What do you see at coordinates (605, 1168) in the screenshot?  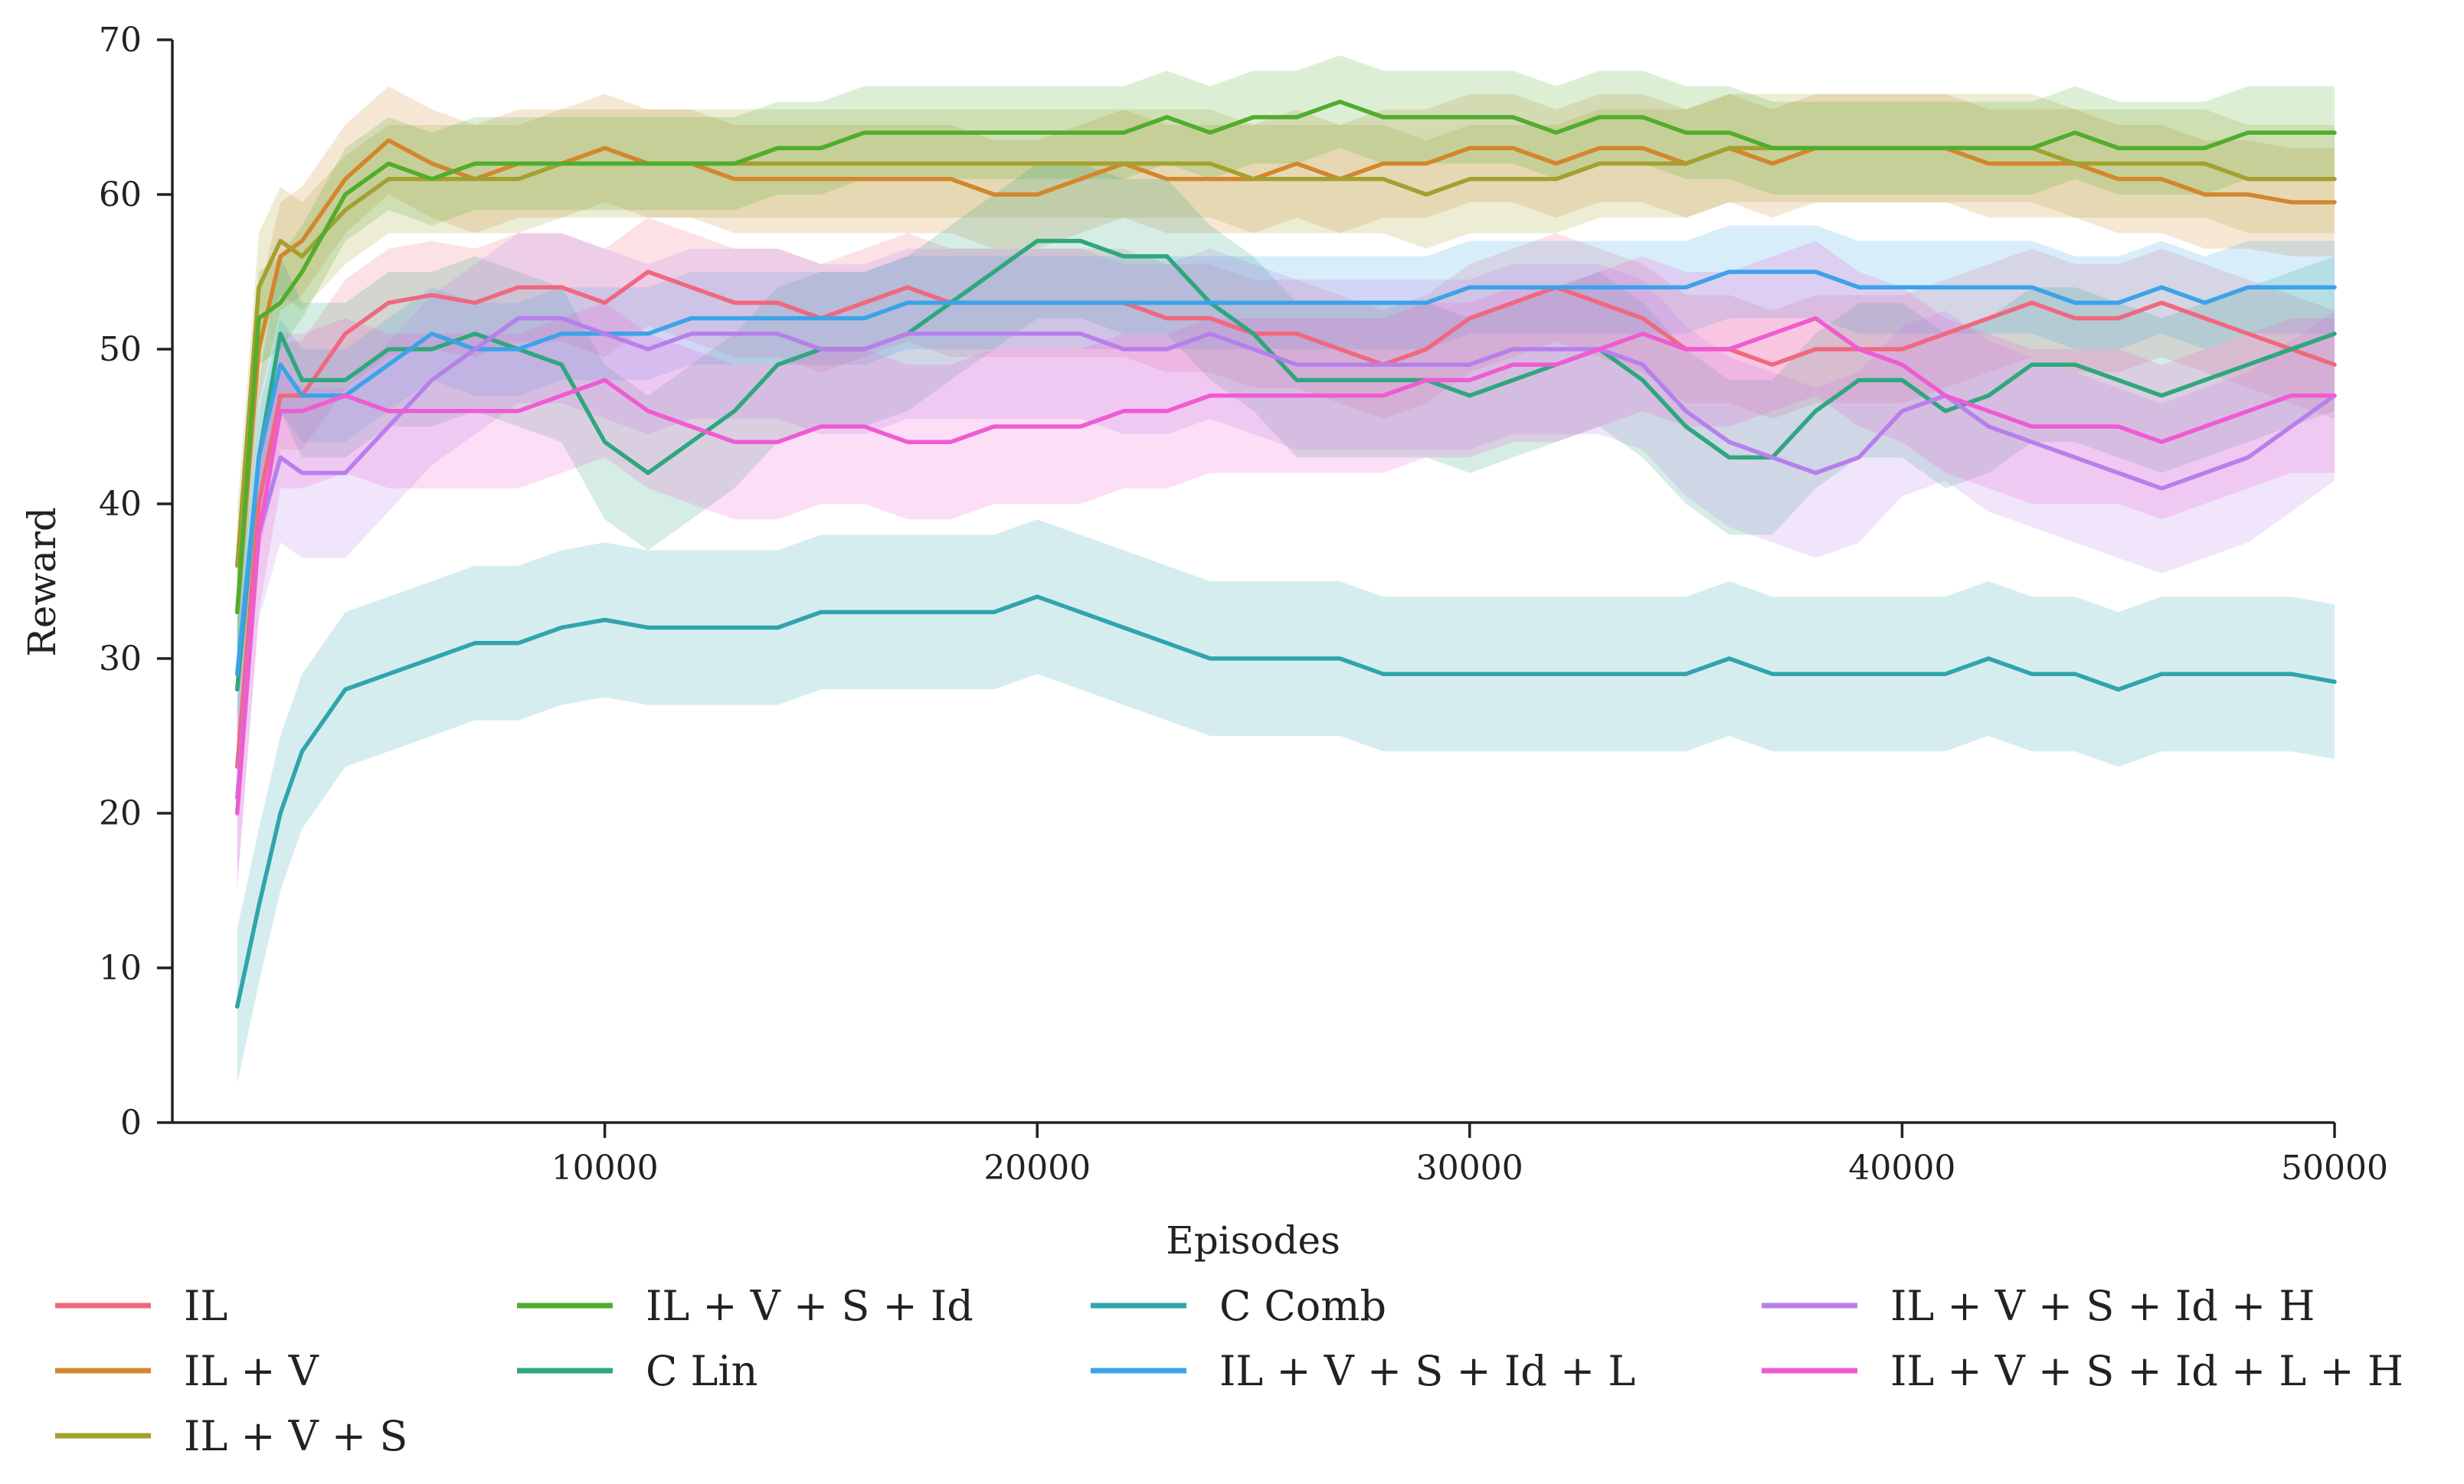 I see `x-tick-label: 10000` at bounding box center [605, 1168].